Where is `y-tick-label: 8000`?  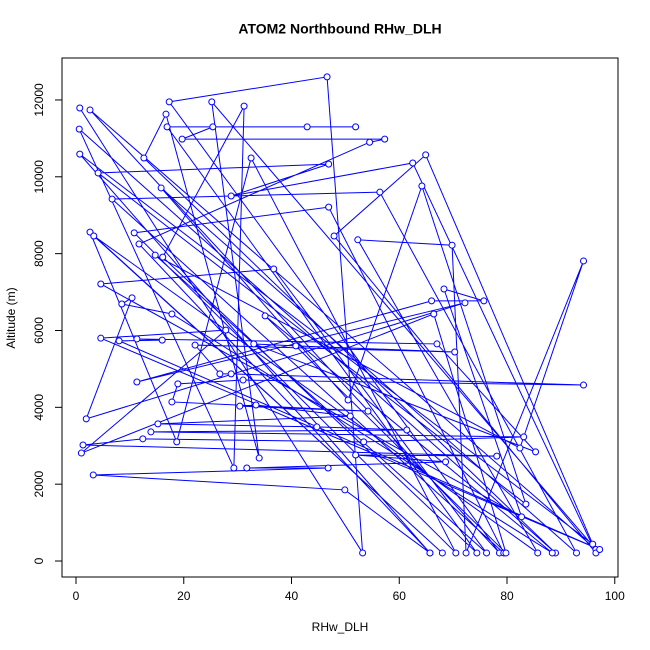
y-tick-label: 8000 is located at coordinates (39, 253).